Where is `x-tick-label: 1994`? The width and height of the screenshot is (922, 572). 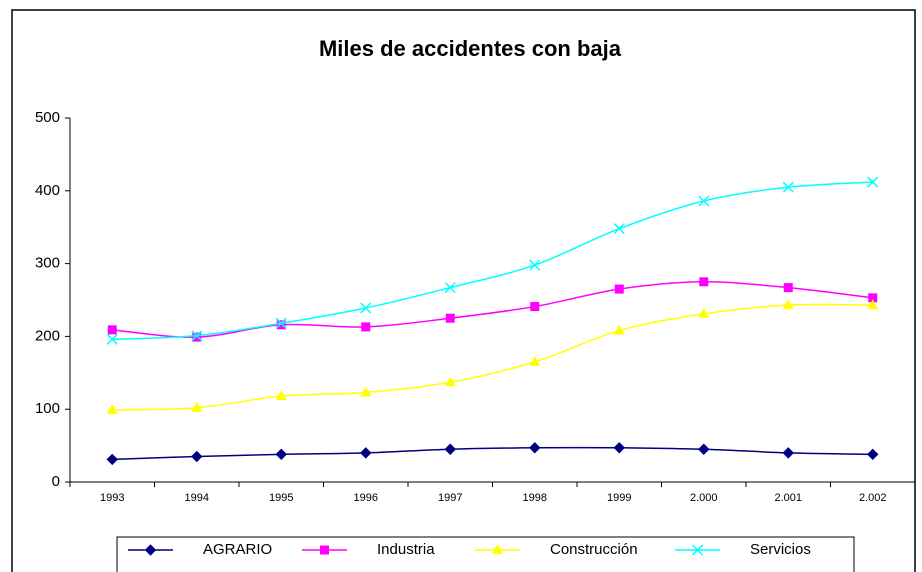
x-tick-label: 1994 is located at coordinates (197, 498).